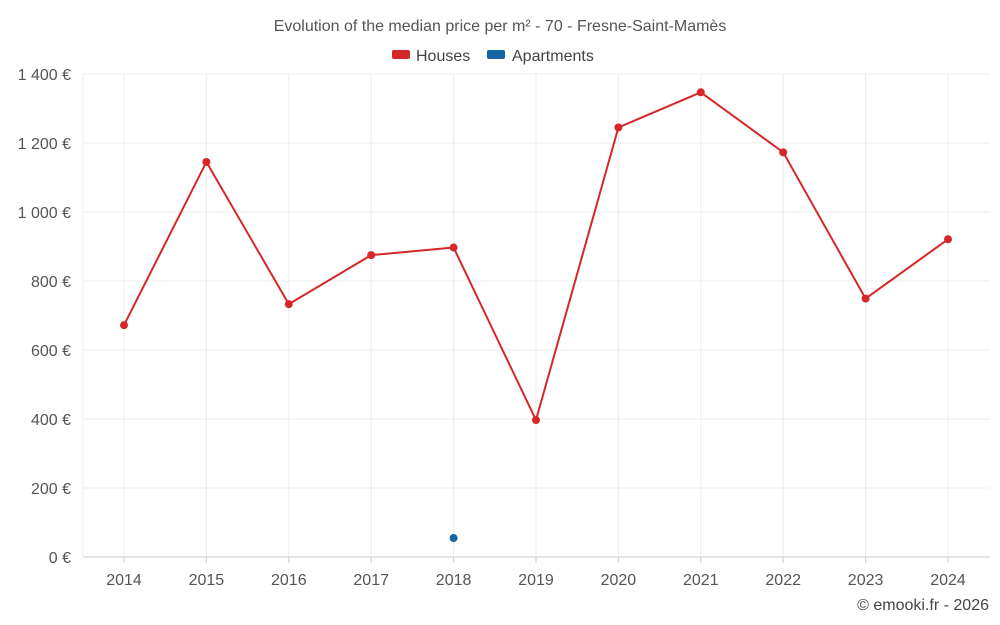 Image resolution: width=1000 pixels, height=625 pixels. Describe the element at coordinates (923, 605) in the screenshot. I see `credit-text: © emooki.fr - 2026` at that location.